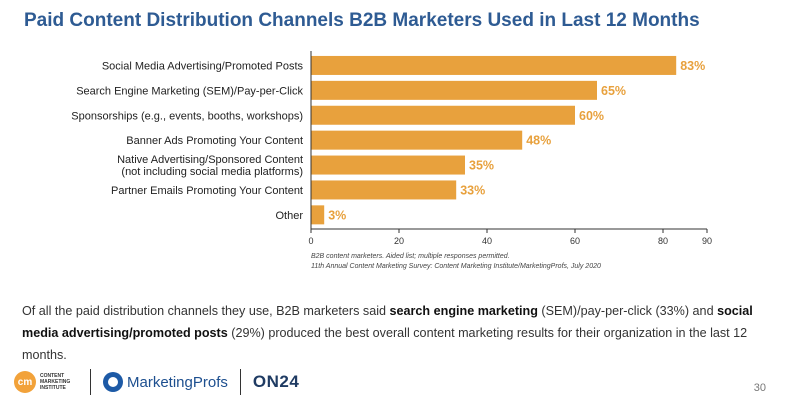  I want to click on marketingprofs-logo-text: MarketingProfs, so click(177, 382).